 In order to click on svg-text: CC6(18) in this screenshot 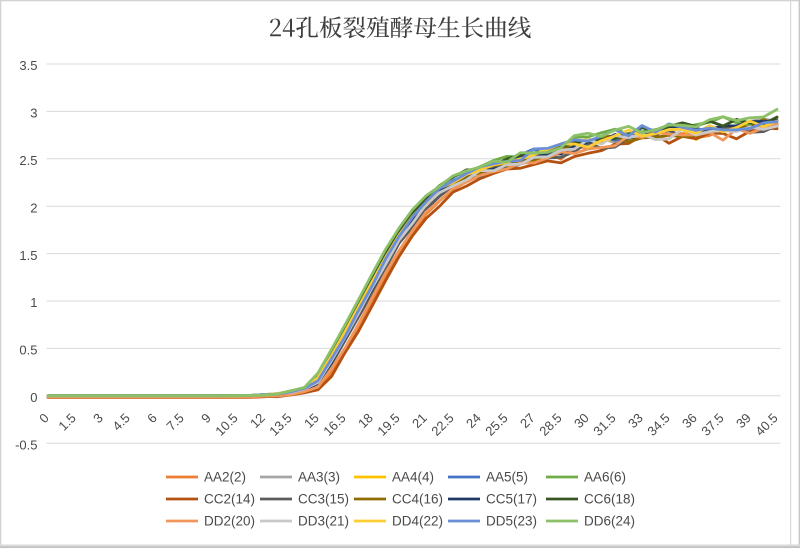, I will do `click(609, 499)`.